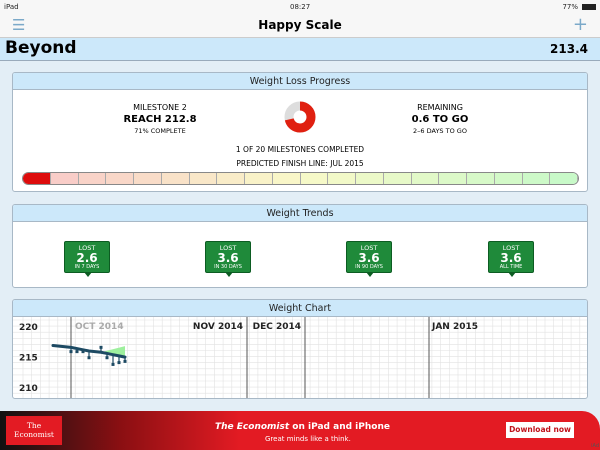 The height and width of the screenshot is (450, 600). What do you see at coordinates (34, 430) in the screenshot?
I see `economist-logo: The Economist` at bounding box center [34, 430].